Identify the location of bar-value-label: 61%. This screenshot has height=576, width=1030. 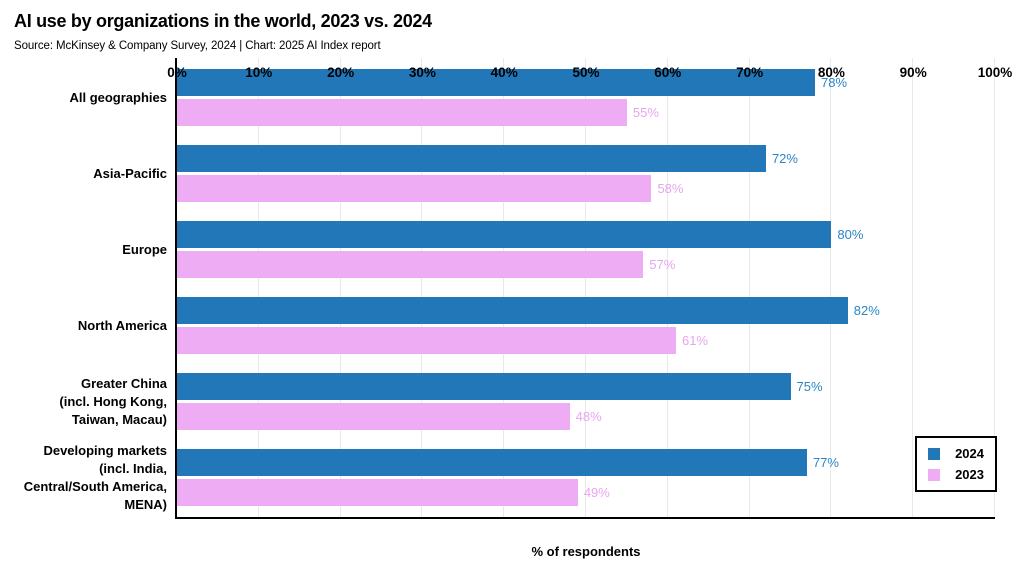
(694, 340).